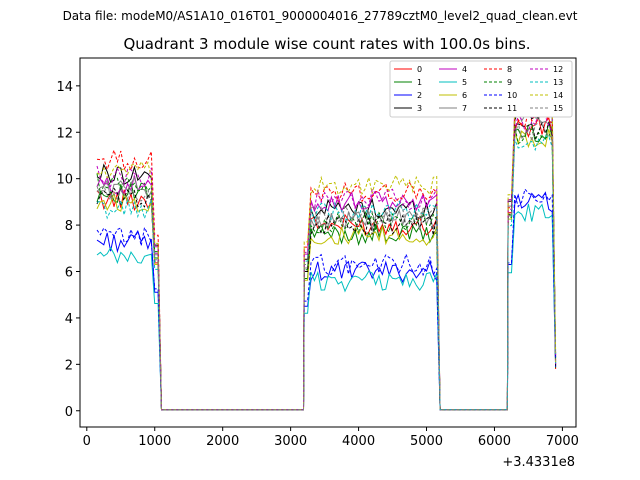 Image resolution: width=640 pixels, height=480 pixels. Describe the element at coordinates (290, 441) in the screenshot. I see `x-tick-label: 3000` at that location.